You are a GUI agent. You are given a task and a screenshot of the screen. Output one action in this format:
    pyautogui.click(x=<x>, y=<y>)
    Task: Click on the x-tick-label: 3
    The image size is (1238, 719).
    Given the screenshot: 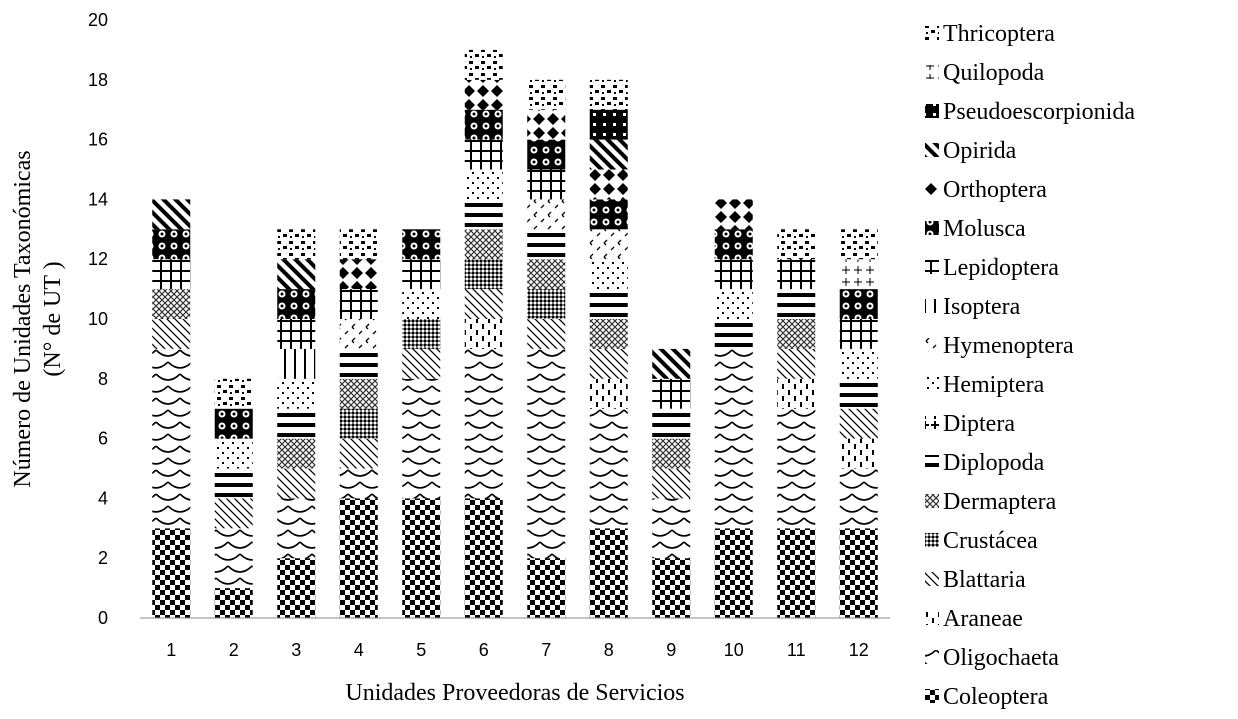 What is the action you would take?
    pyautogui.click(x=296, y=650)
    